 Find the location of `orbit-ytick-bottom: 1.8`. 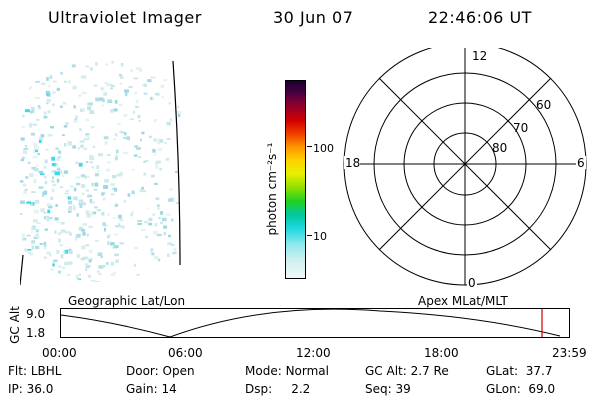

orbit-ytick-bottom: 1.8 is located at coordinates (36, 333).